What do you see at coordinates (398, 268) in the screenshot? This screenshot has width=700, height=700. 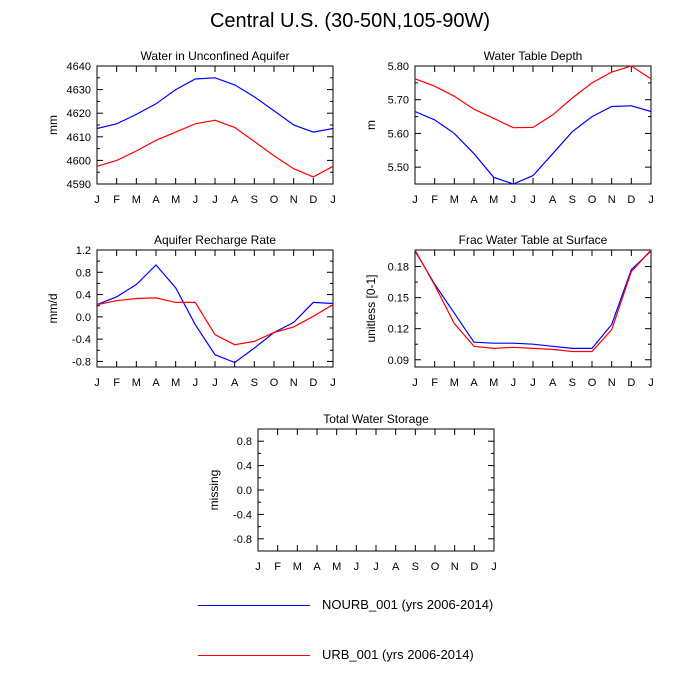 I see `y-tick-label: 0.18` at bounding box center [398, 268].